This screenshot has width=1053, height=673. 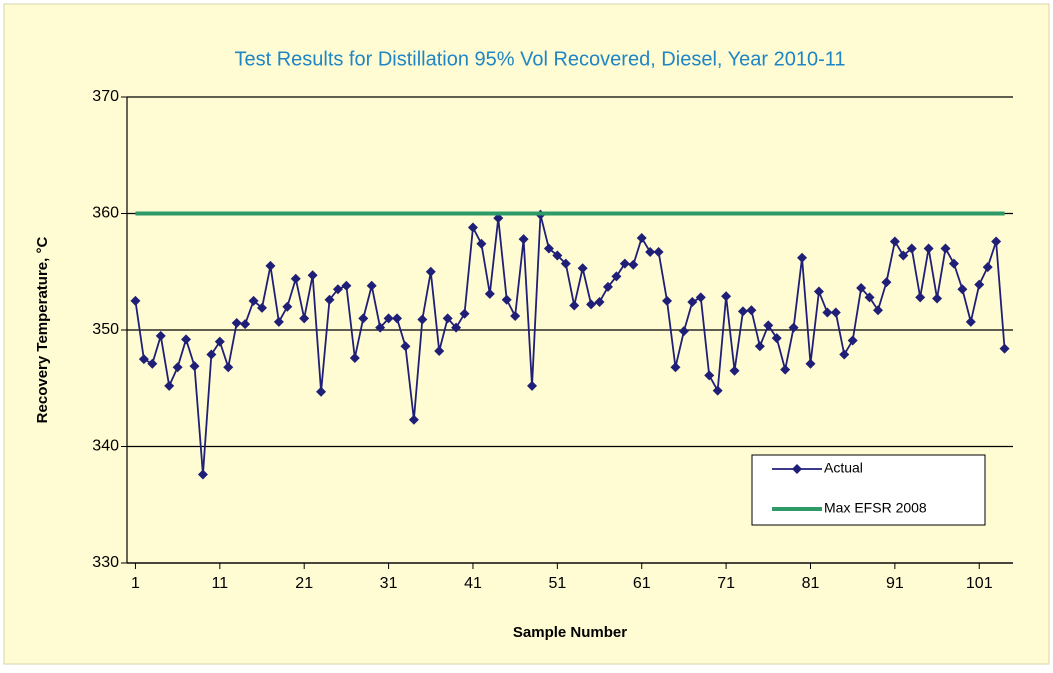 What do you see at coordinates (42, 330) in the screenshot?
I see `y-axis-label: Recovery Temperature, °C` at bounding box center [42, 330].